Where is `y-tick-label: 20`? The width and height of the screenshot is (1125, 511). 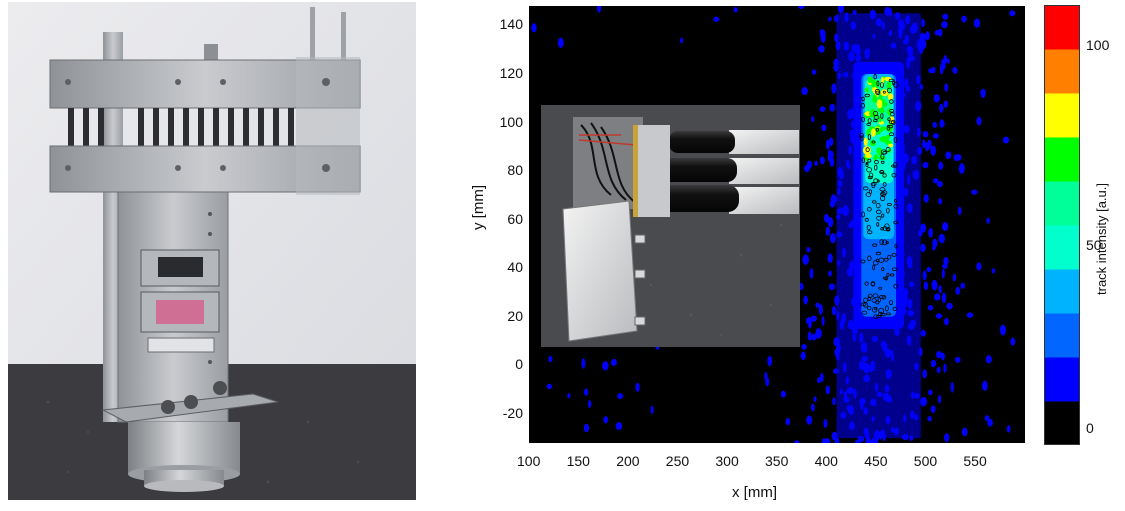 y-tick-label: 20 is located at coordinates (515, 315).